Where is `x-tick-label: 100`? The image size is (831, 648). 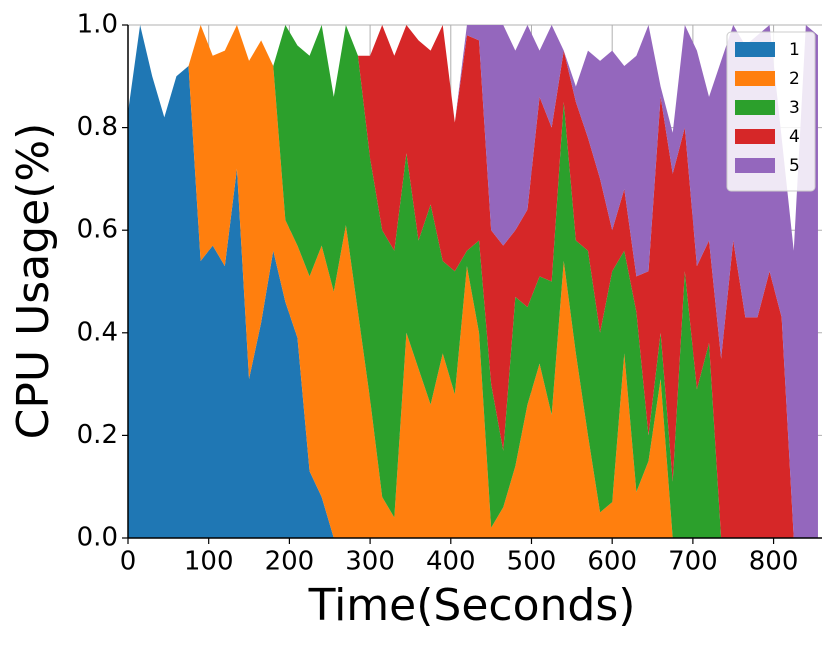
x-tick-label: 100 is located at coordinates (209, 562).